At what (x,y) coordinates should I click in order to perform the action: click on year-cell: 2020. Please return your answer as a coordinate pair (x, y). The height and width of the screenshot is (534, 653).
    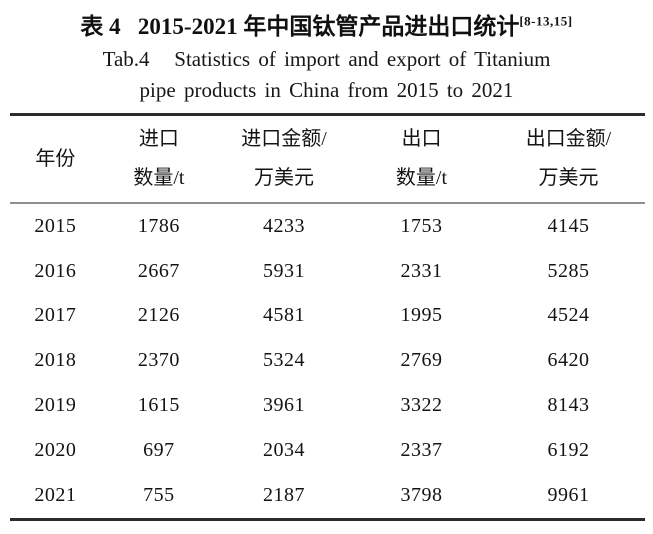
    Looking at the image, I should click on (55, 449).